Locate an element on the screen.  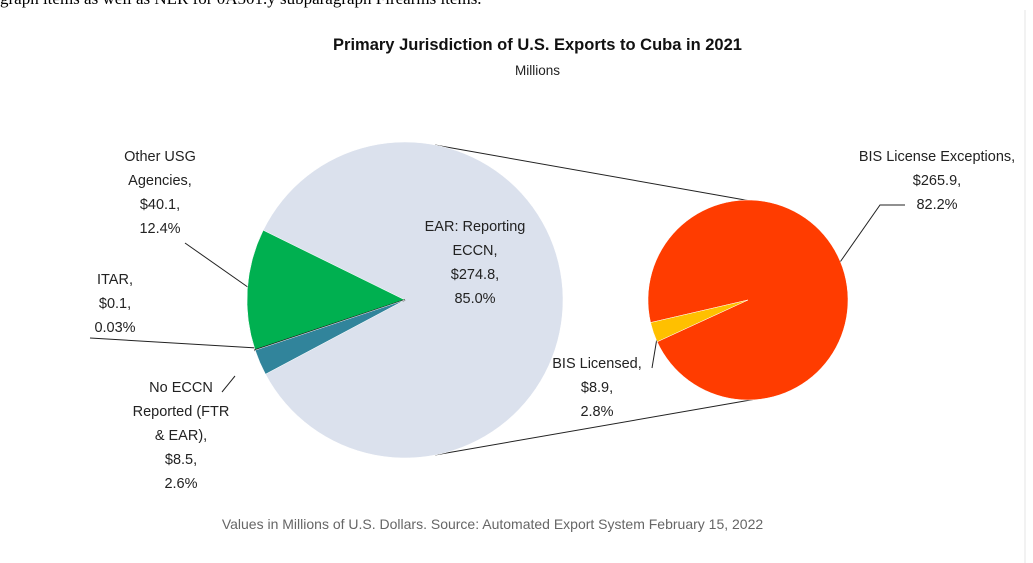
label-value: 0.03% is located at coordinates (115, 328).